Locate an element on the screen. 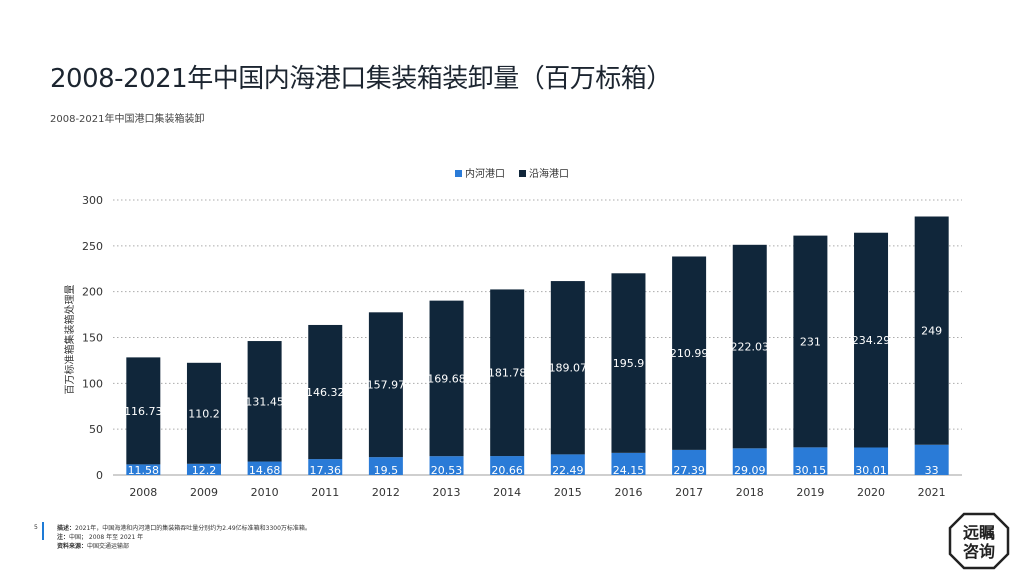 This screenshot has width=1024, height=576. data-label-inland: 14.68 is located at coordinates (265, 470).